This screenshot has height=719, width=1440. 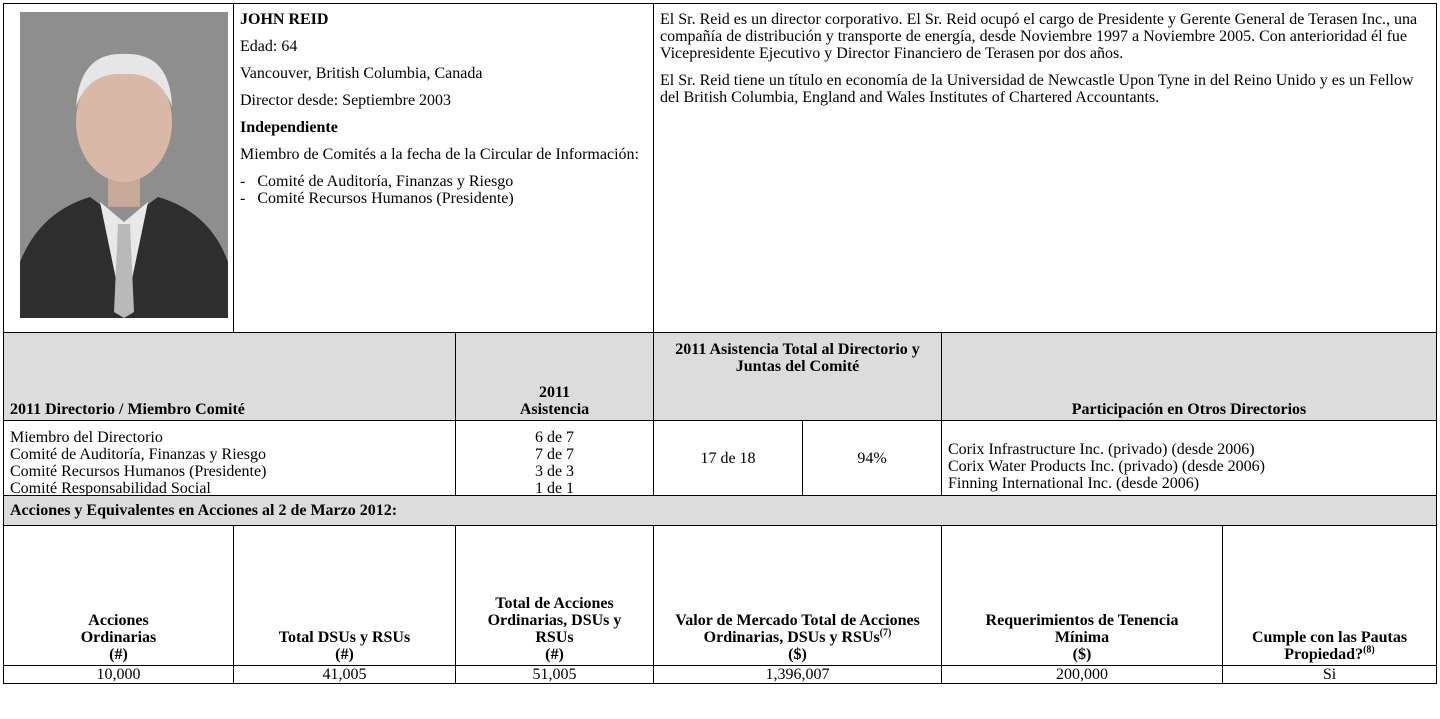 I want to click on committee: Comité Recursos Humanos (Presidente), so click(x=443, y=198).